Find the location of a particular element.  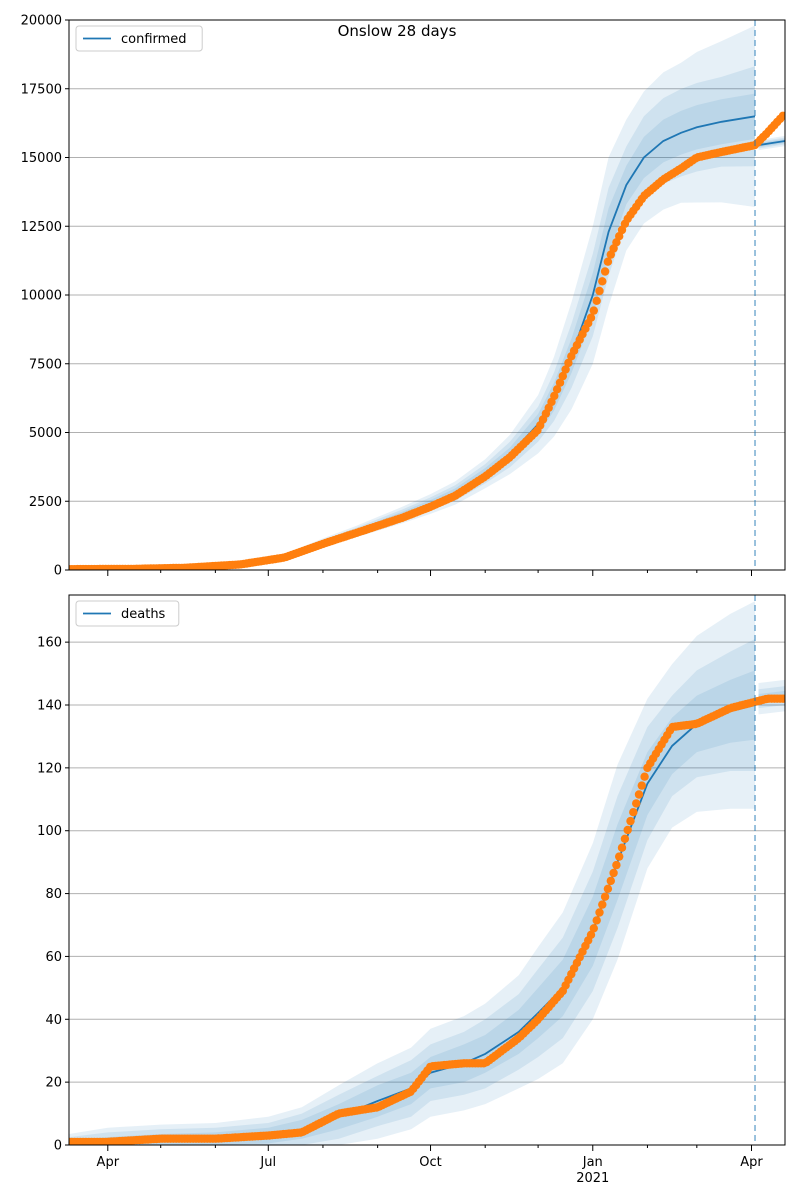

y-tick-label: 120 is located at coordinates (49, 768).